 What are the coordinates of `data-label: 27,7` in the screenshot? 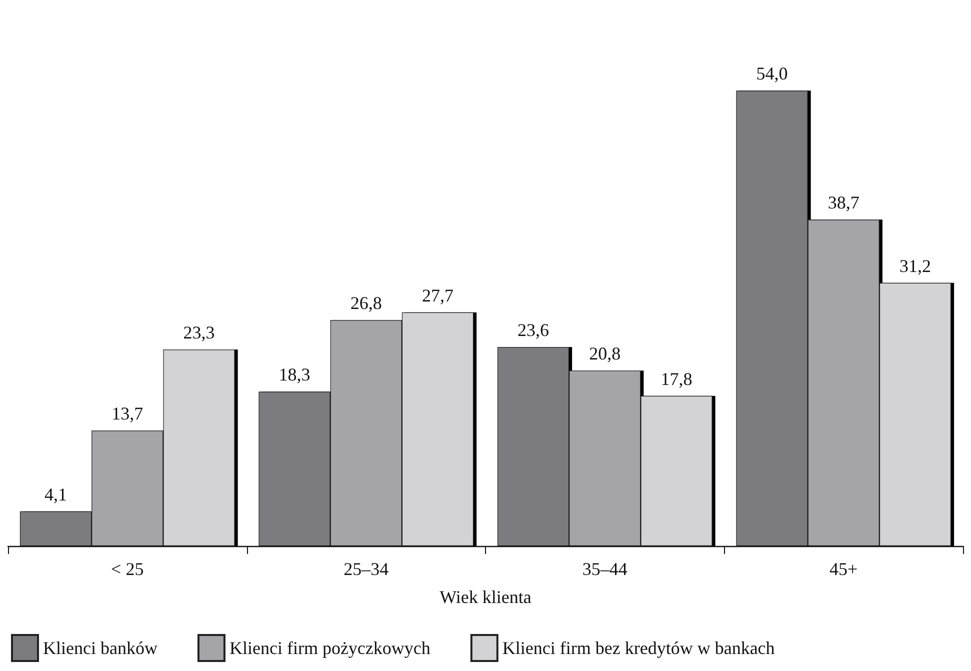 It's located at (438, 295).